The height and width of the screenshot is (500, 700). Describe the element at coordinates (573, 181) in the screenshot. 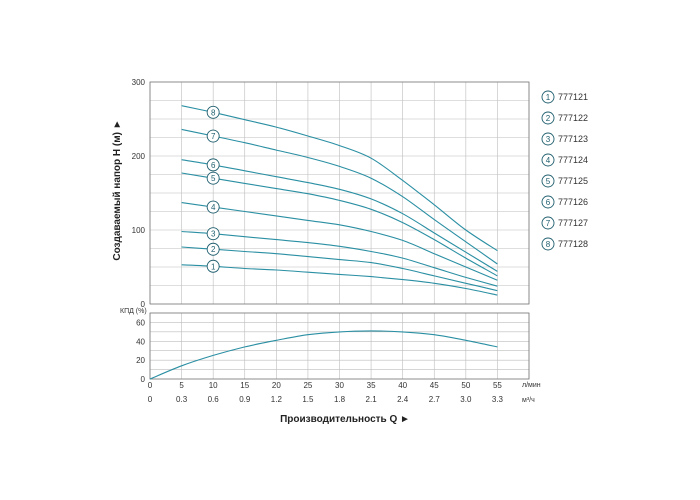

I see `legend-label: 777125` at that location.